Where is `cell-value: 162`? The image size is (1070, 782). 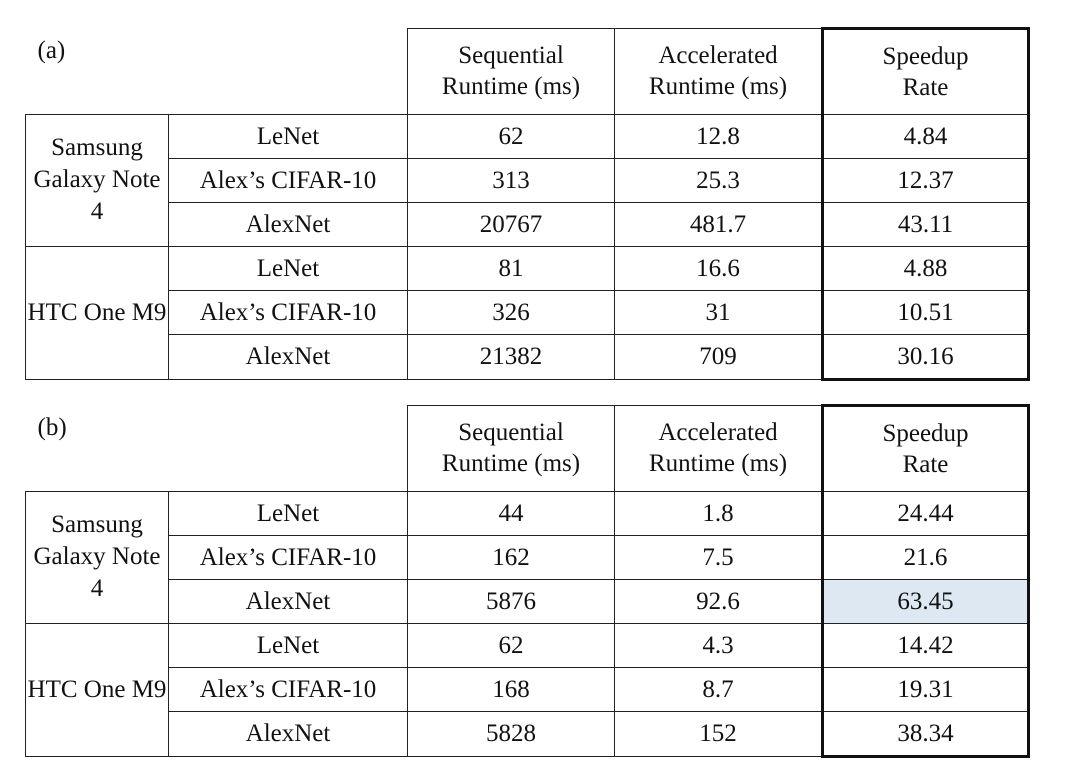 cell-value: 162 is located at coordinates (511, 557).